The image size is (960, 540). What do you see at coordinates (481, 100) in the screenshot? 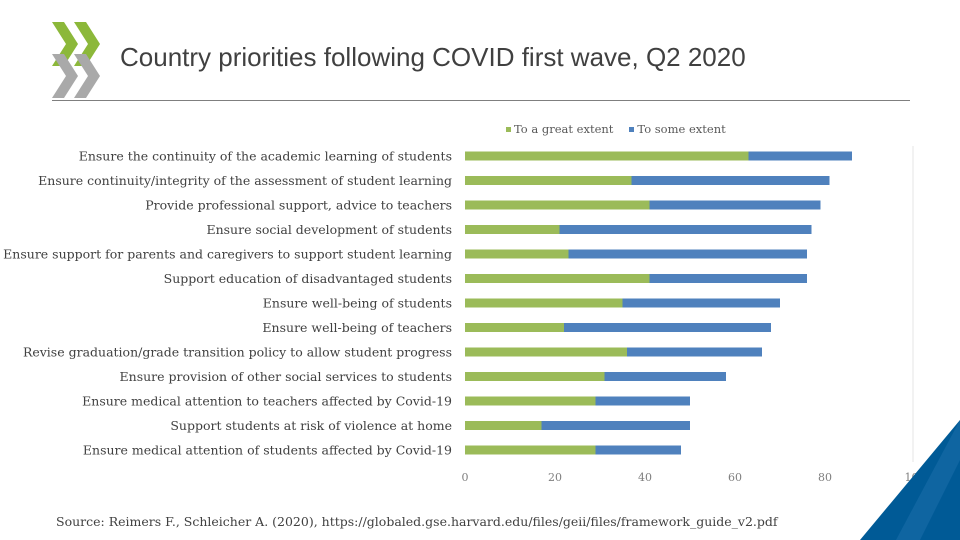
I see `title-divider` at bounding box center [481, 100].